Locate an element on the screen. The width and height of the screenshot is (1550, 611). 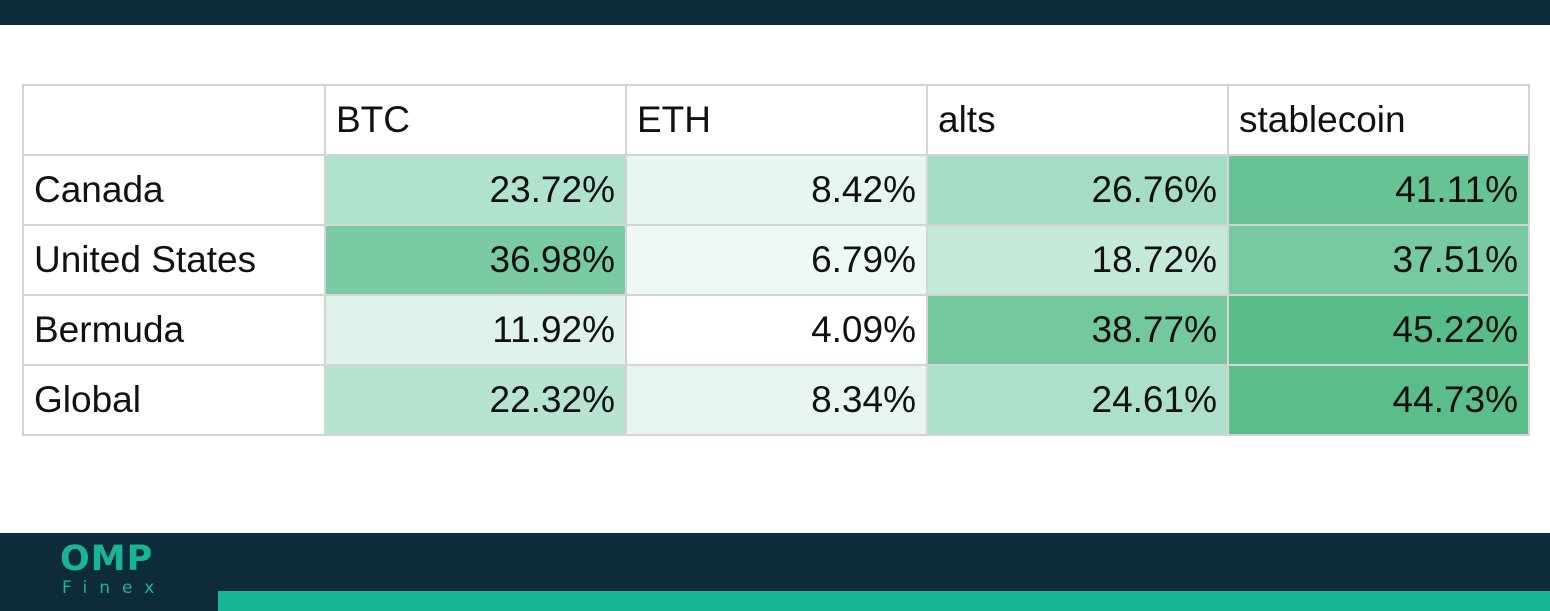
logo-mark: OMP is located at coordinates (107, 559).